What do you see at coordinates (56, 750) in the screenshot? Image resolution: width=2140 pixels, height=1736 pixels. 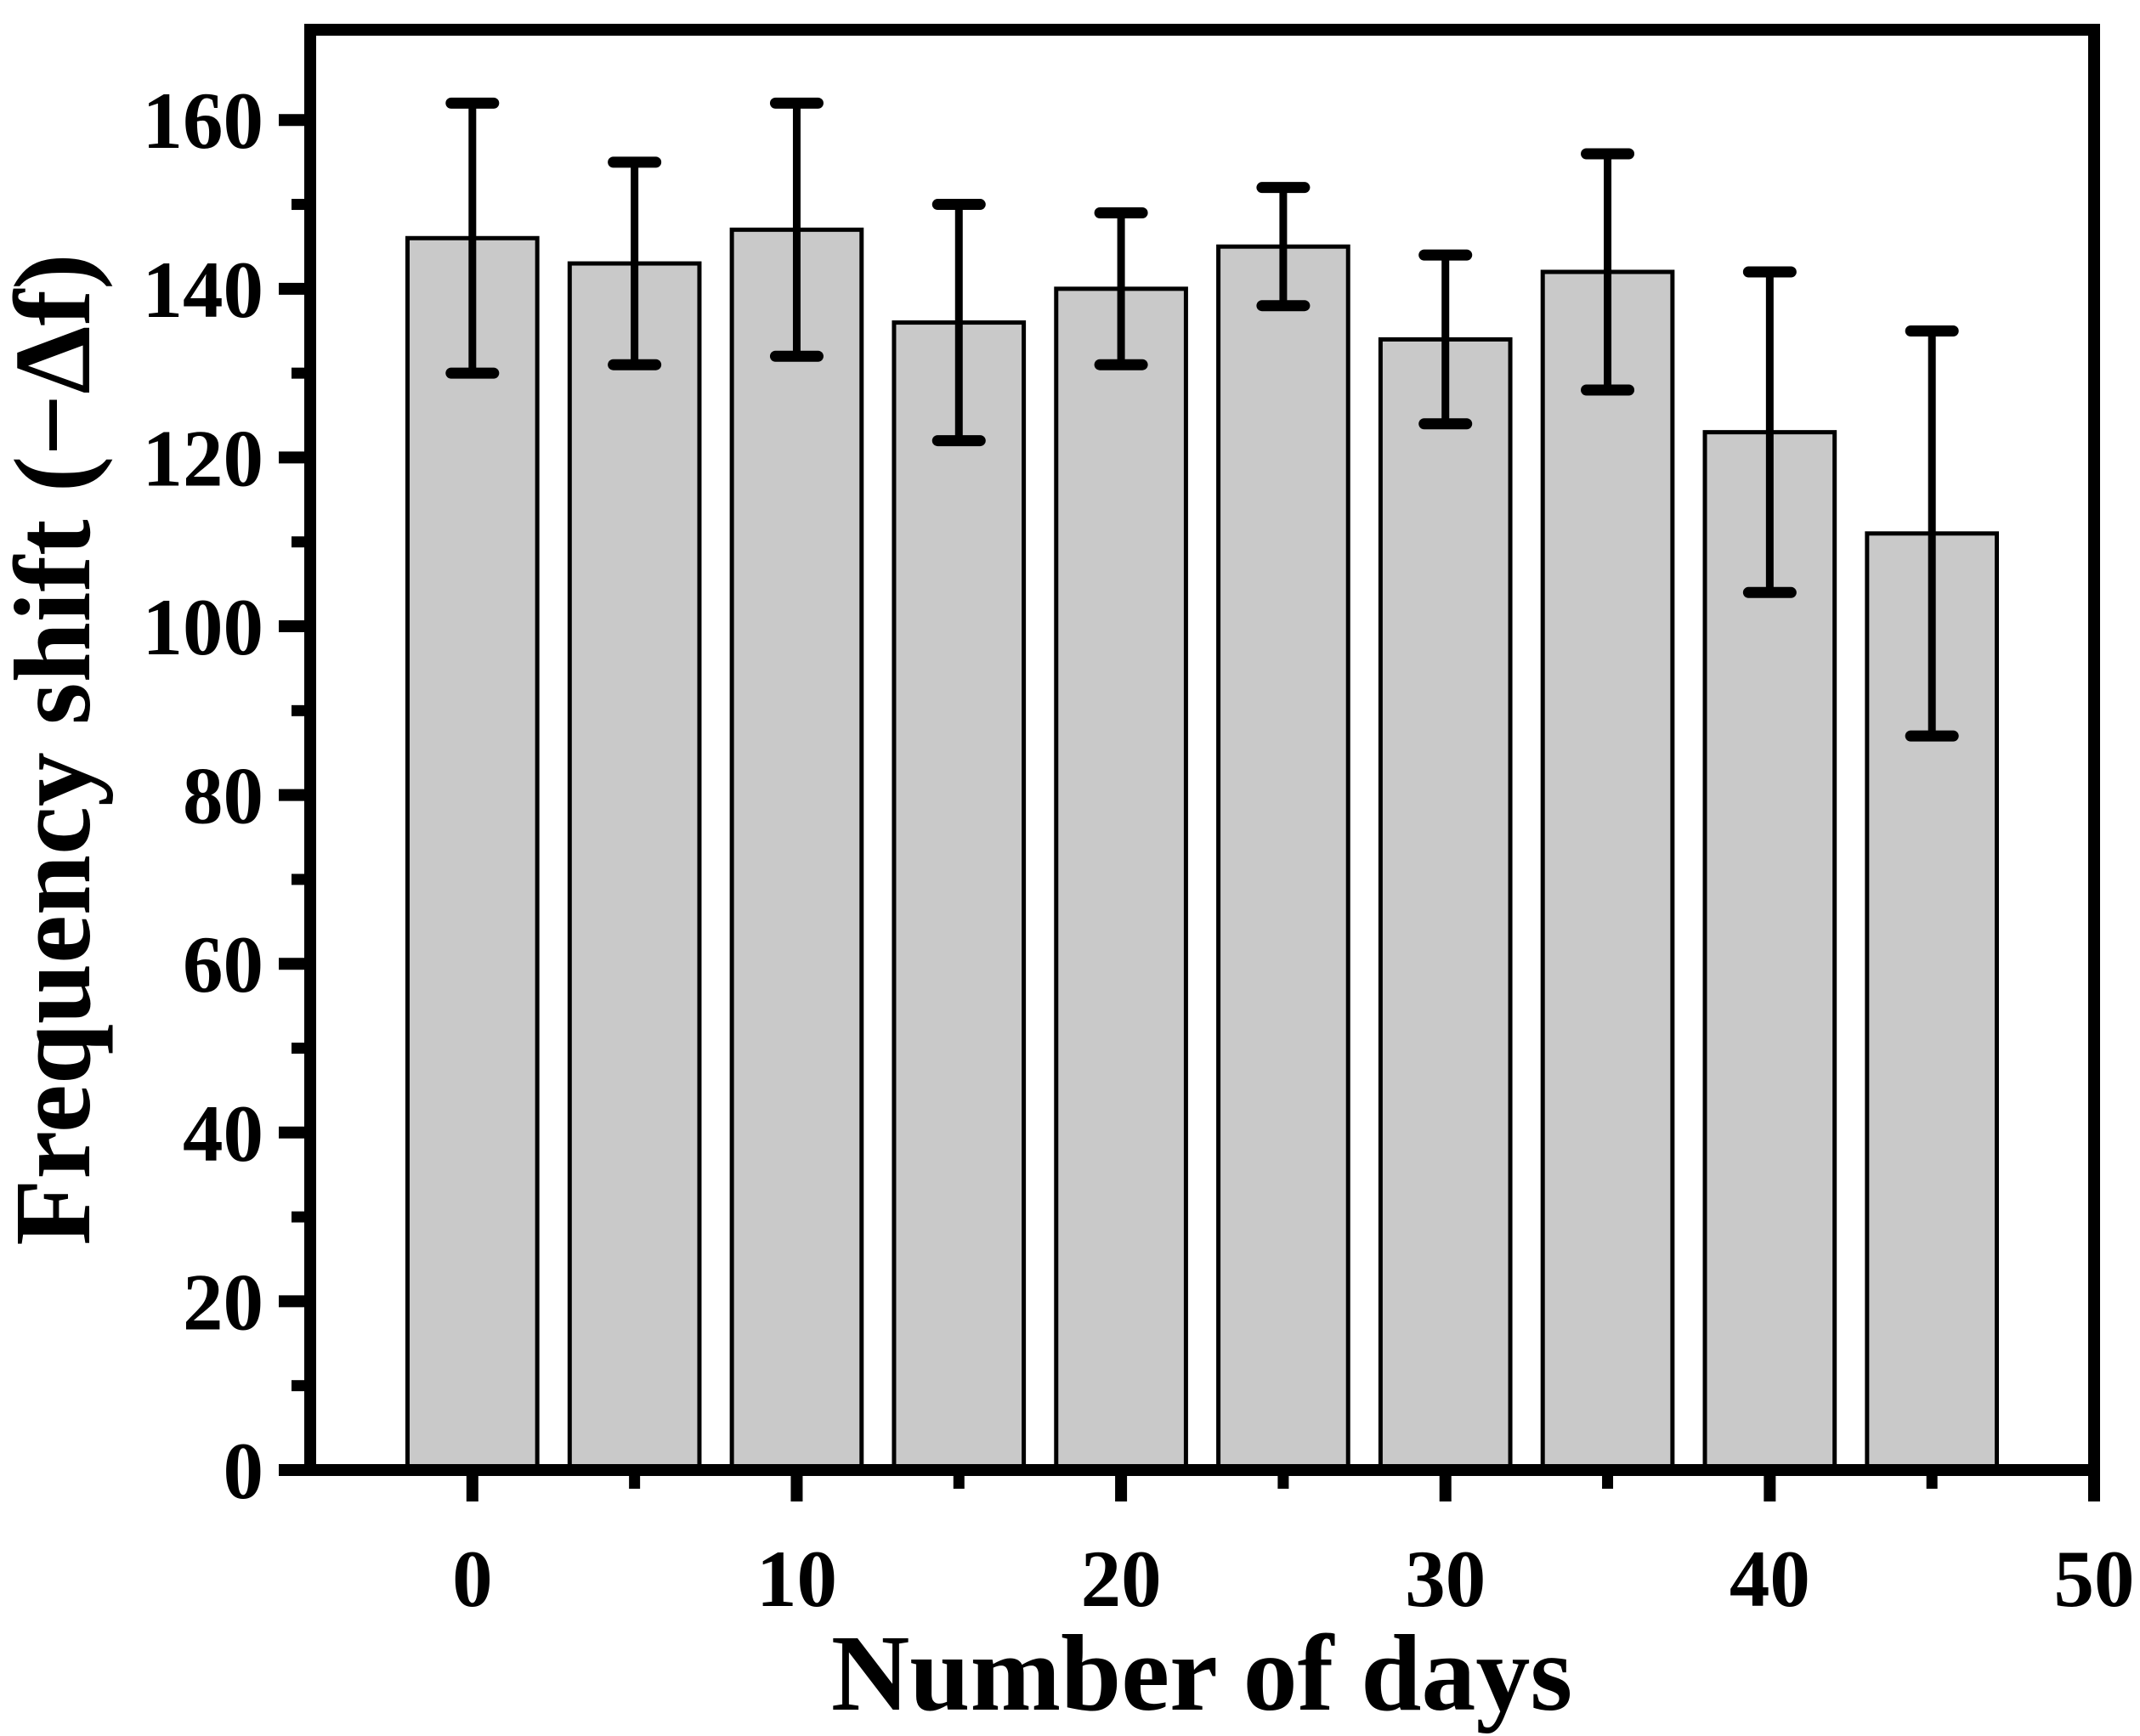 I see `y-axis-title: Frequency shift (−Δf)` at bounding box center [56, 750].